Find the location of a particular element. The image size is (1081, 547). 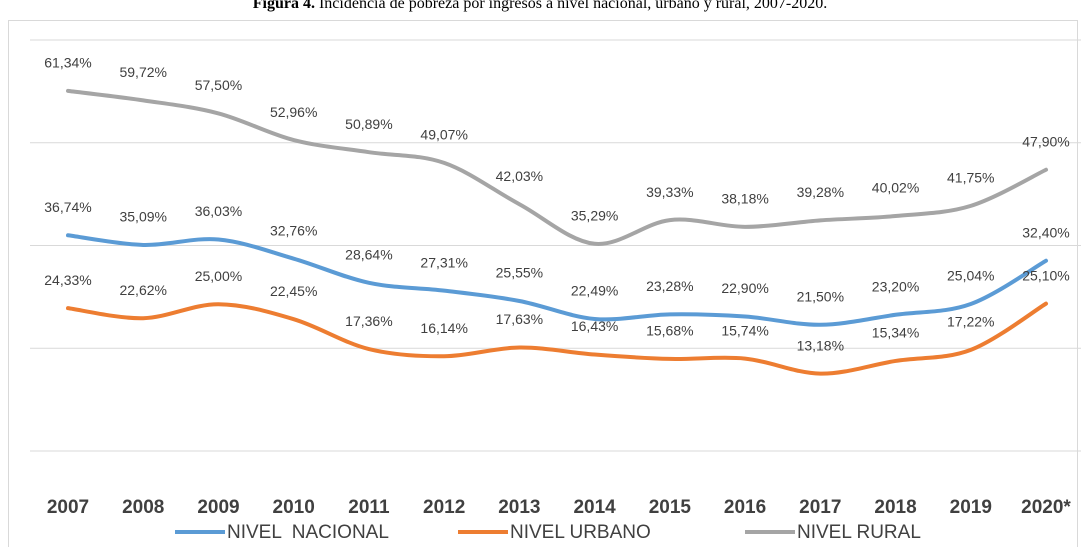

data-label: 47,90% is located at coordinates (1045, 141).